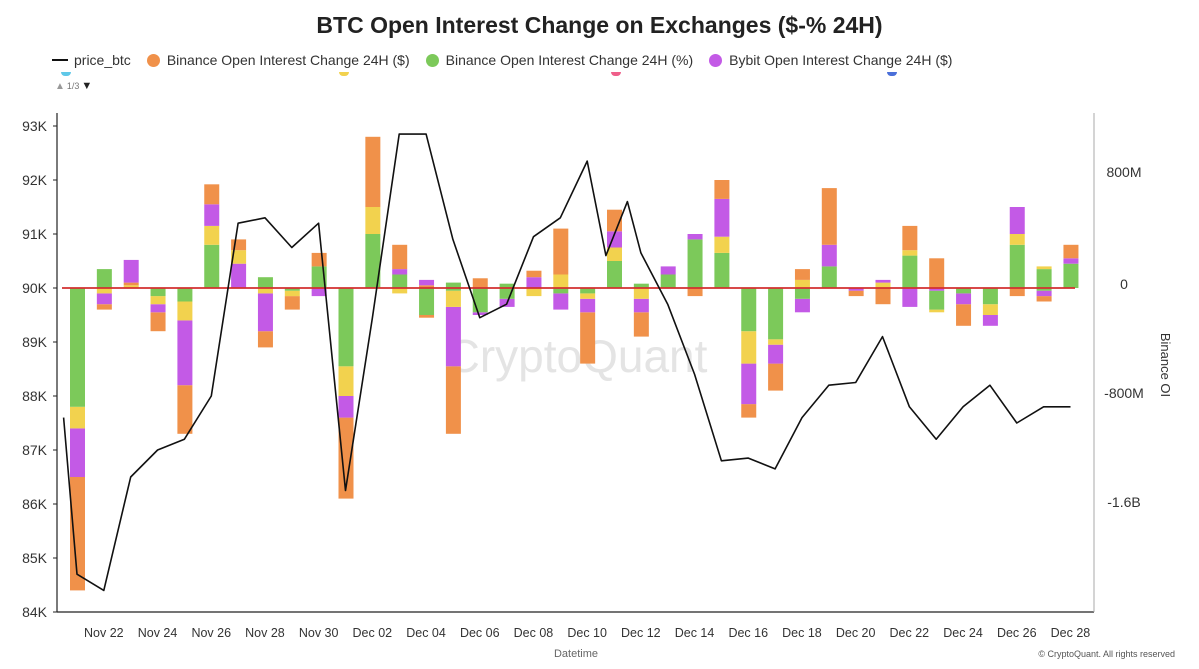 The image size is (1199, 669). What do you see at coordinates (288, 60) in the screenshot?
I see `legend-label: Binance Open Interest Change 24H ($)` at bounding box center [288, 60].